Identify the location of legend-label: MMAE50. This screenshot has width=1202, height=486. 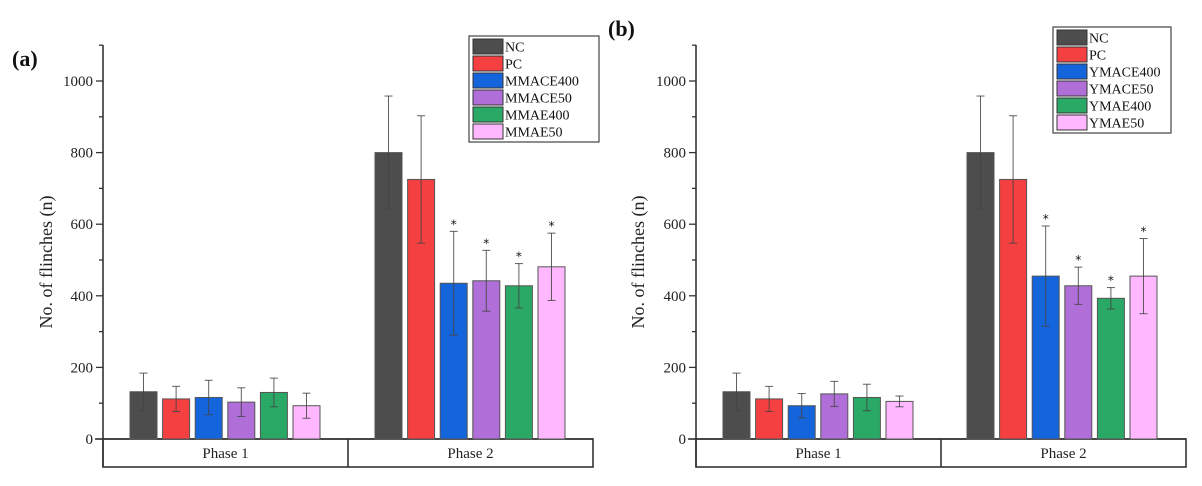
(534, 133).